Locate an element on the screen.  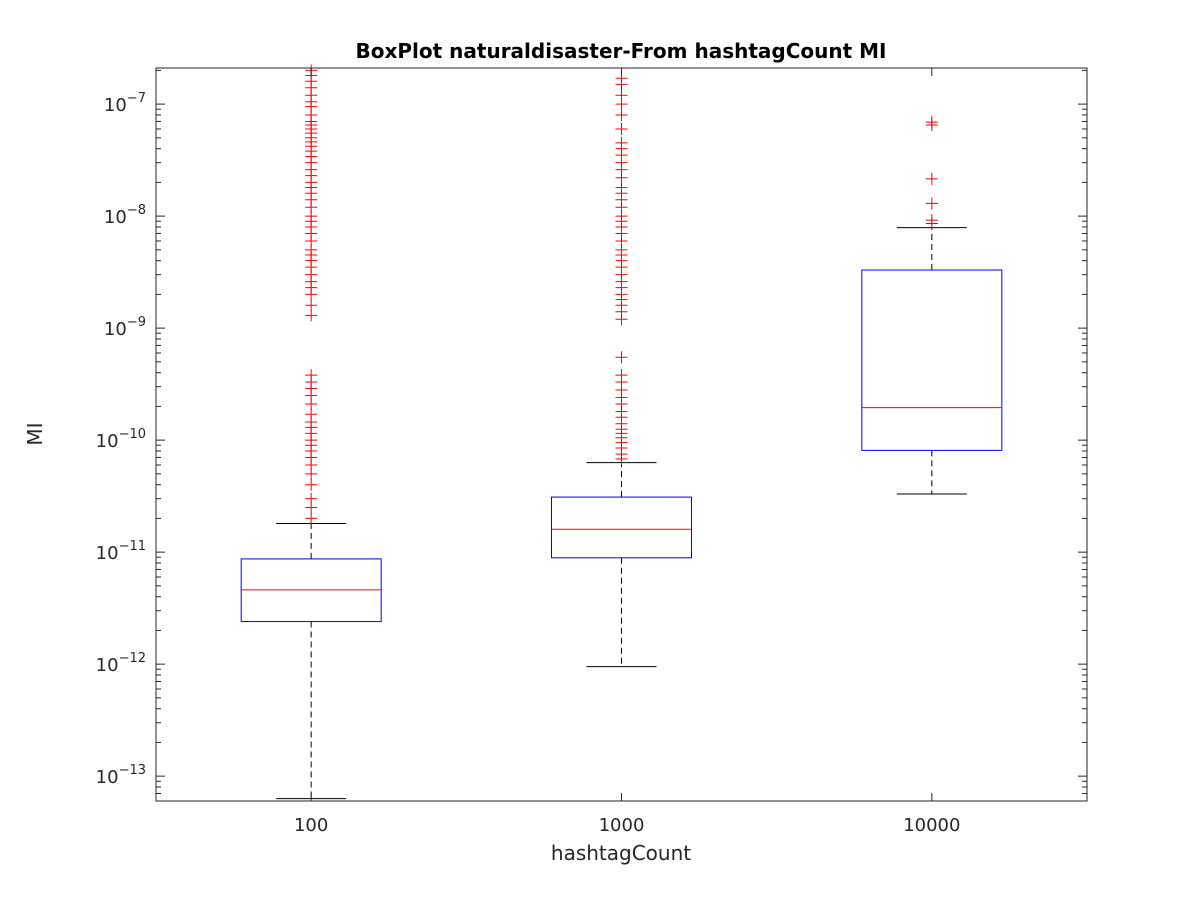
y-tick-label: 10⁻⁸ is located at coordinates (125, 215).